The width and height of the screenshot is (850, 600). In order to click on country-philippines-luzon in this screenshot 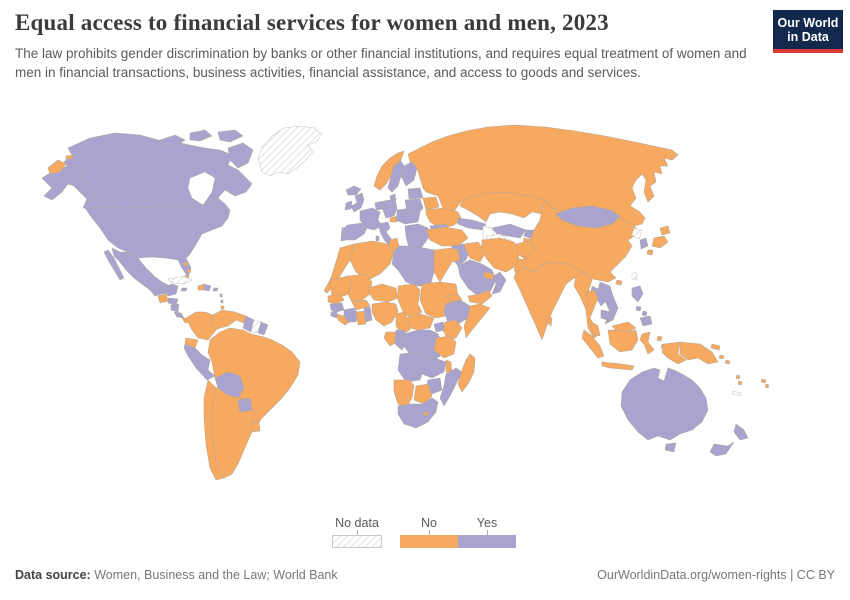, I will do `click(637, 294)`.